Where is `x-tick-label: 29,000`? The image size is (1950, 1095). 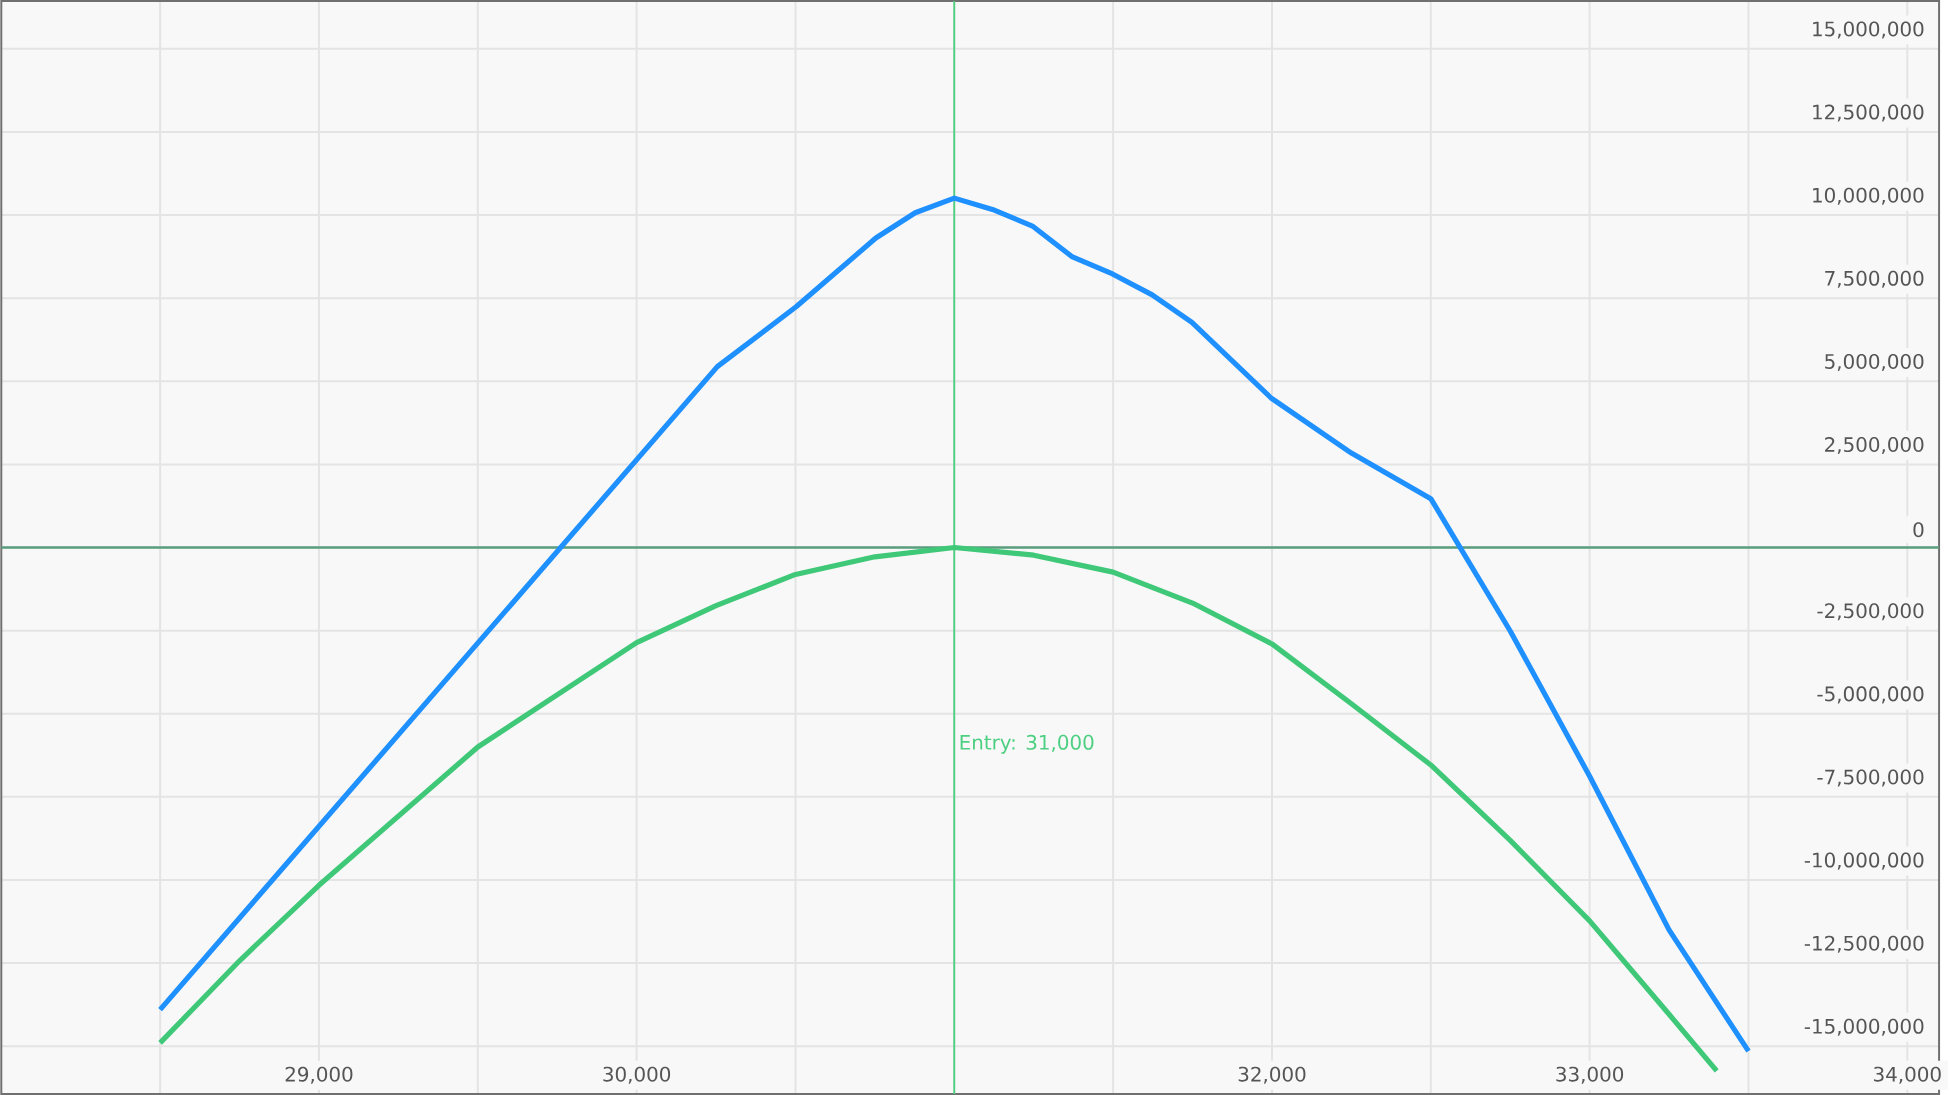
x-tick-label: 29,000 is located at coordinates (319, 1075).